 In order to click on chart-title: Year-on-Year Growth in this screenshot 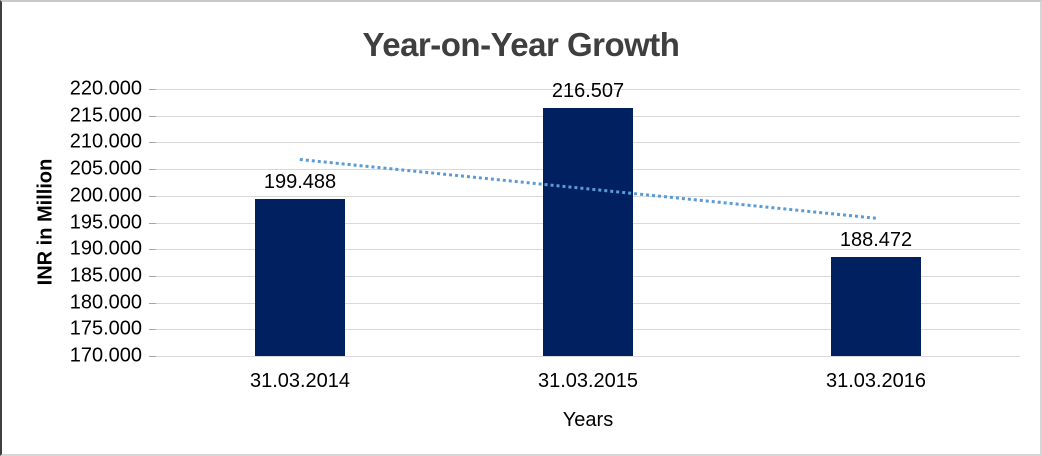, I will do `click(521, 44)`.